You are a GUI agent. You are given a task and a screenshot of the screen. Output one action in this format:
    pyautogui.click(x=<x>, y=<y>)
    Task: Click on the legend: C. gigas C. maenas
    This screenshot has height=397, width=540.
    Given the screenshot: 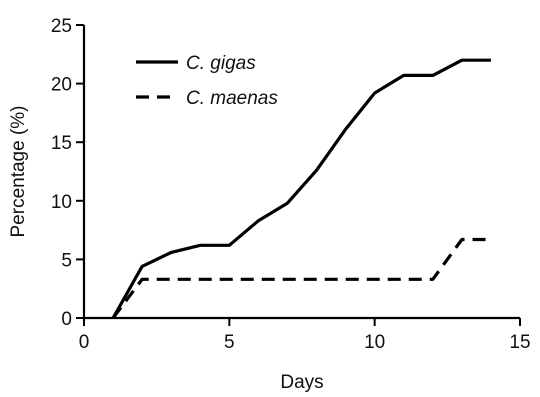 What is the action you would take?
    pyautogui.click(x=207, y=81)
    